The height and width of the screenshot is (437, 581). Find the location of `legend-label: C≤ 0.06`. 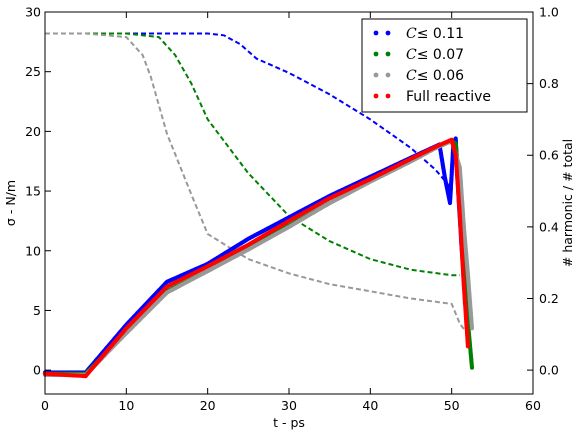

legend-label: C≤ 0.06 is located at coordinates (435, 76).